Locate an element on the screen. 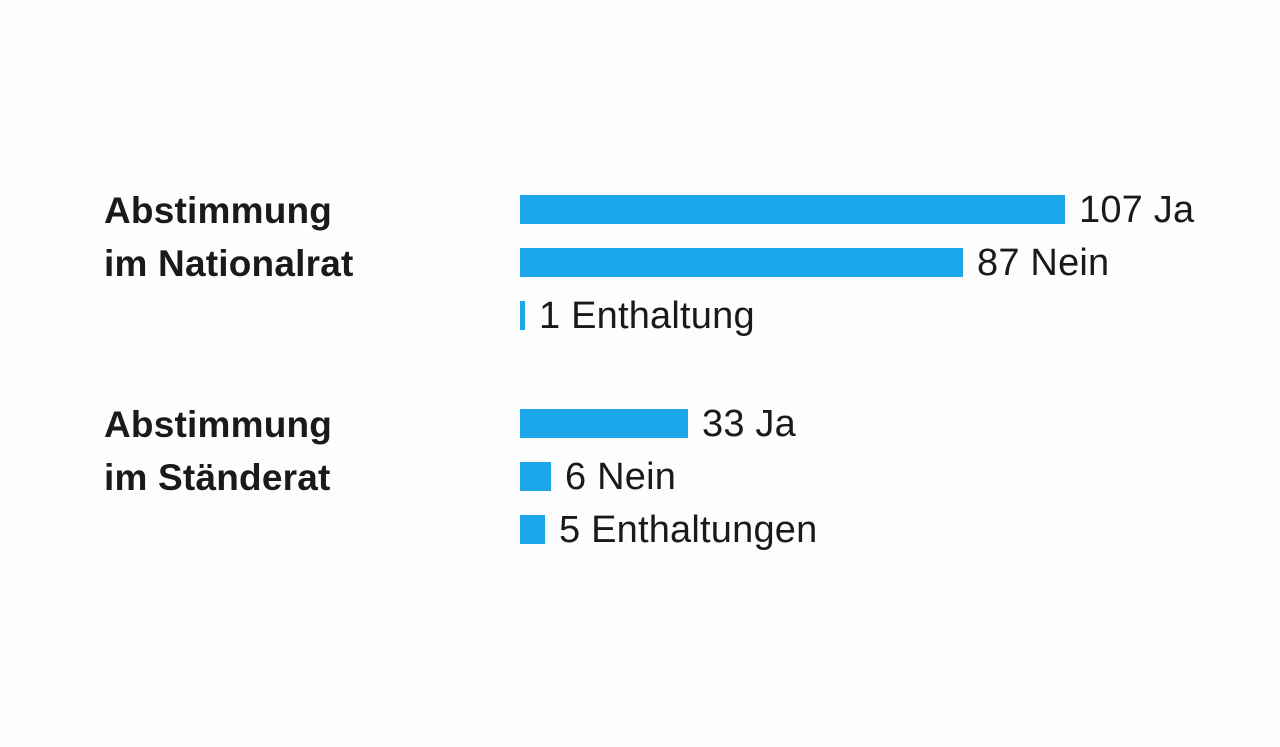 Image resolution: width=1280 pixels, height=747 pixels. bar-row: 6 Nein is located at coordinates (668, 476).